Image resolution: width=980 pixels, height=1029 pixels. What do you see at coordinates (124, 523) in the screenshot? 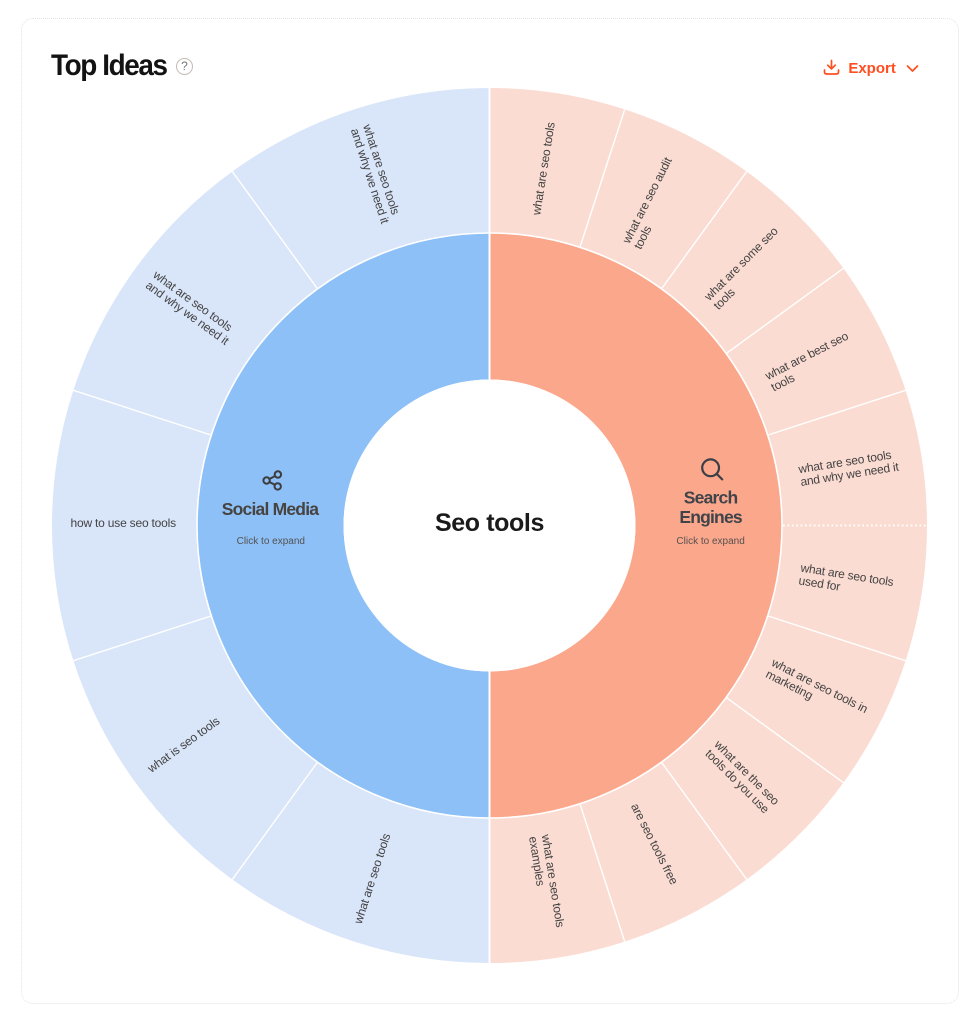
I see `svg-text: how to use seo tools` at bounding box center [124, 523].